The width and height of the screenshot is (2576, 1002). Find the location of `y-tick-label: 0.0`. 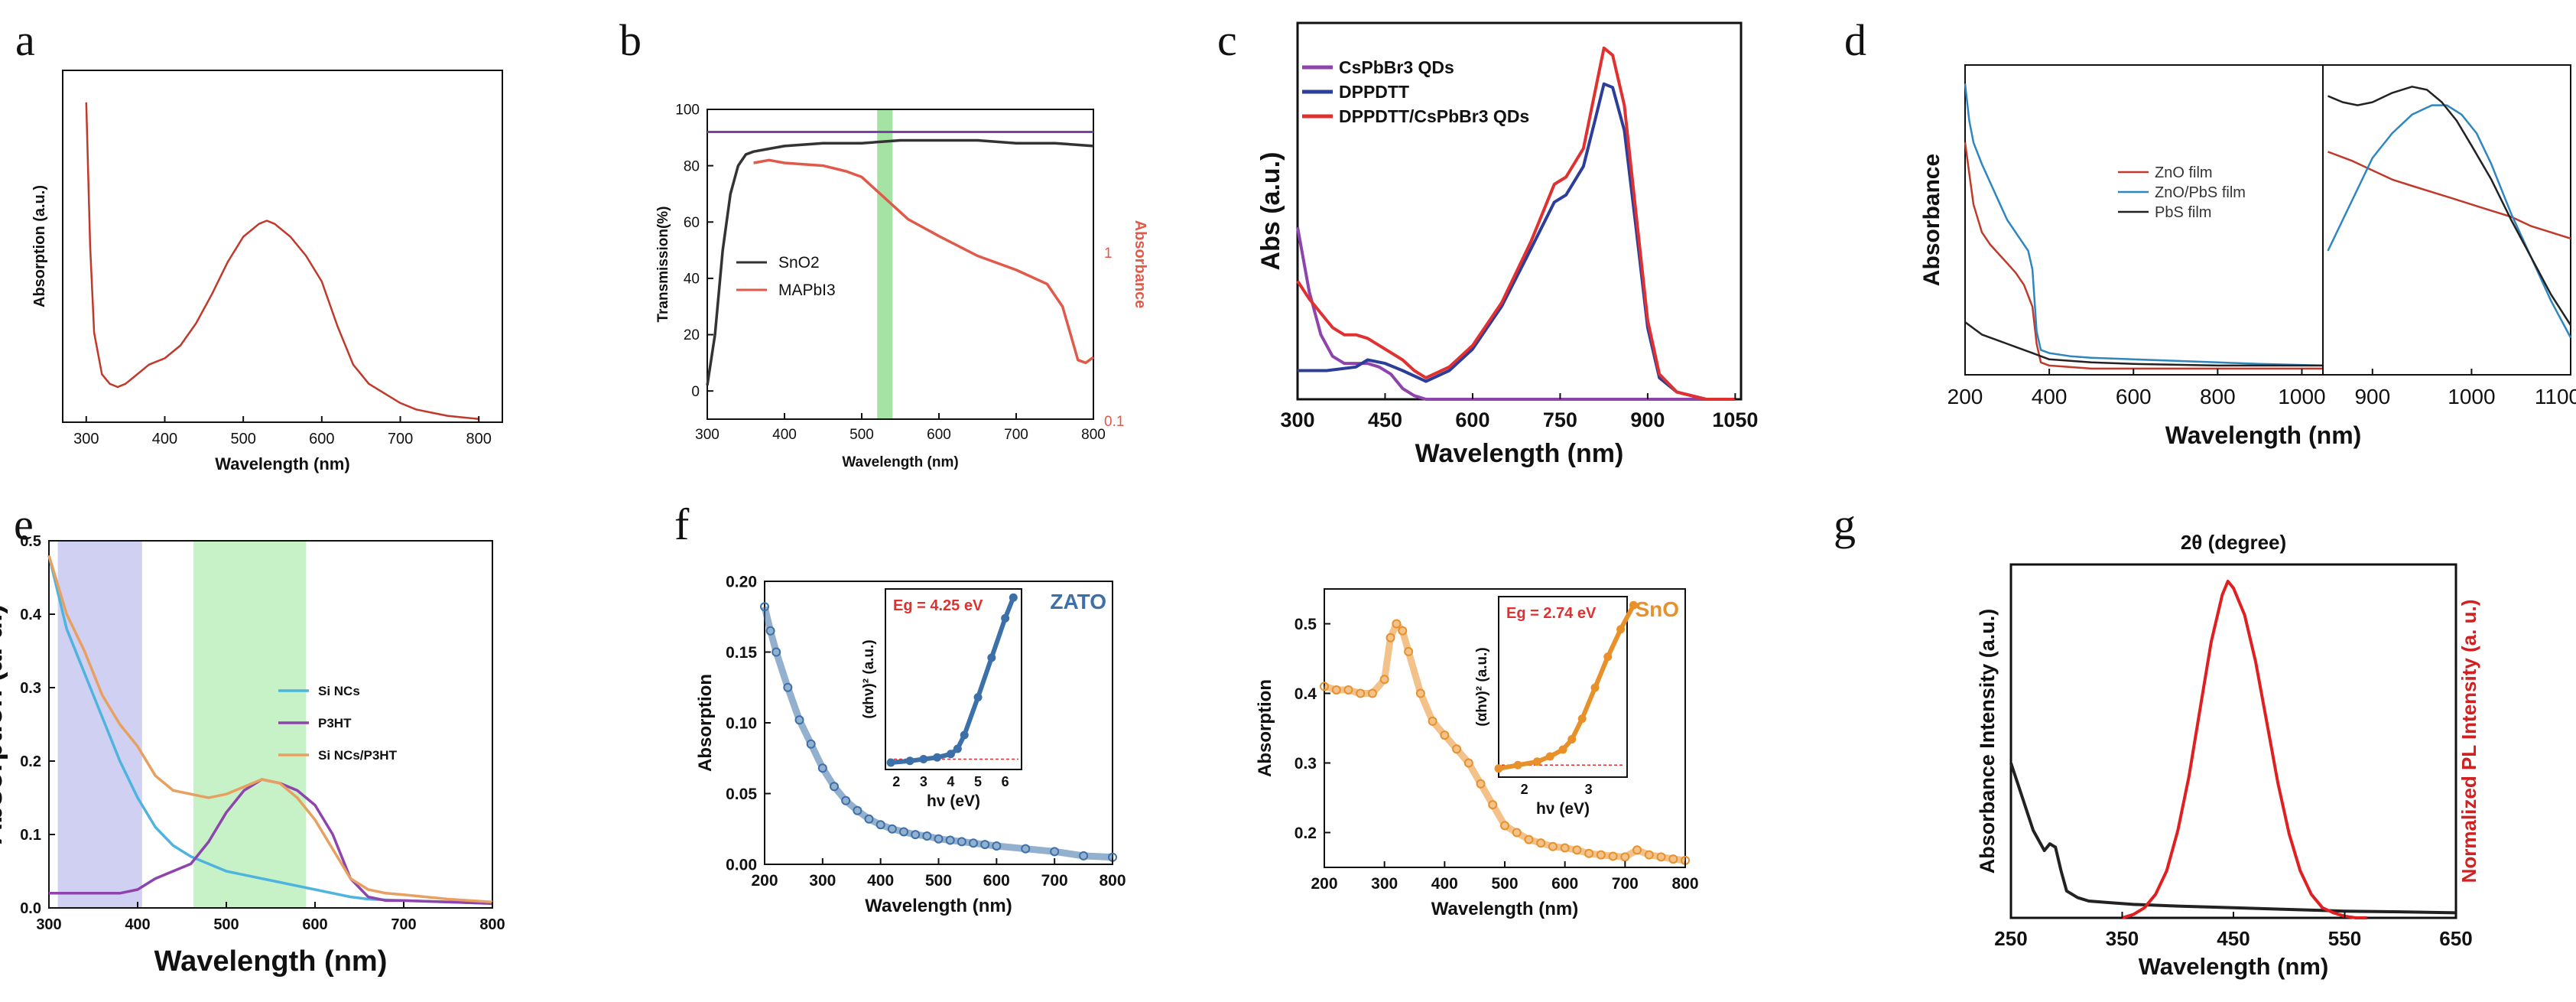

y-tick-label: 0.0 is located at coordinates (30, 908).